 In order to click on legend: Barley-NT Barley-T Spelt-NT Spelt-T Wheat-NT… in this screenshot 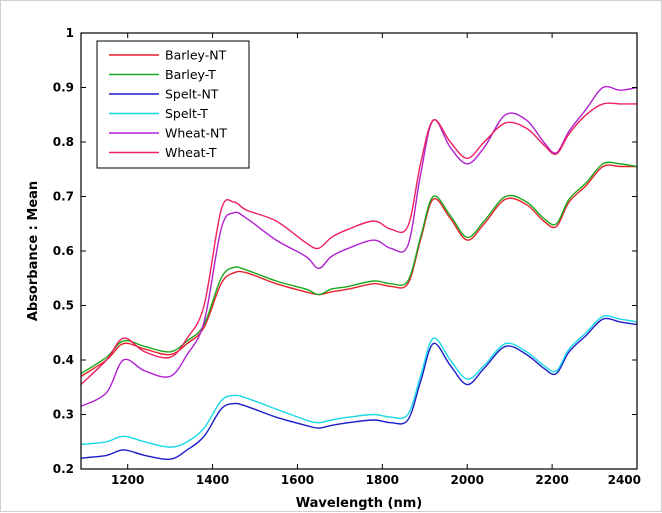, I will do `click(173, 104)`.